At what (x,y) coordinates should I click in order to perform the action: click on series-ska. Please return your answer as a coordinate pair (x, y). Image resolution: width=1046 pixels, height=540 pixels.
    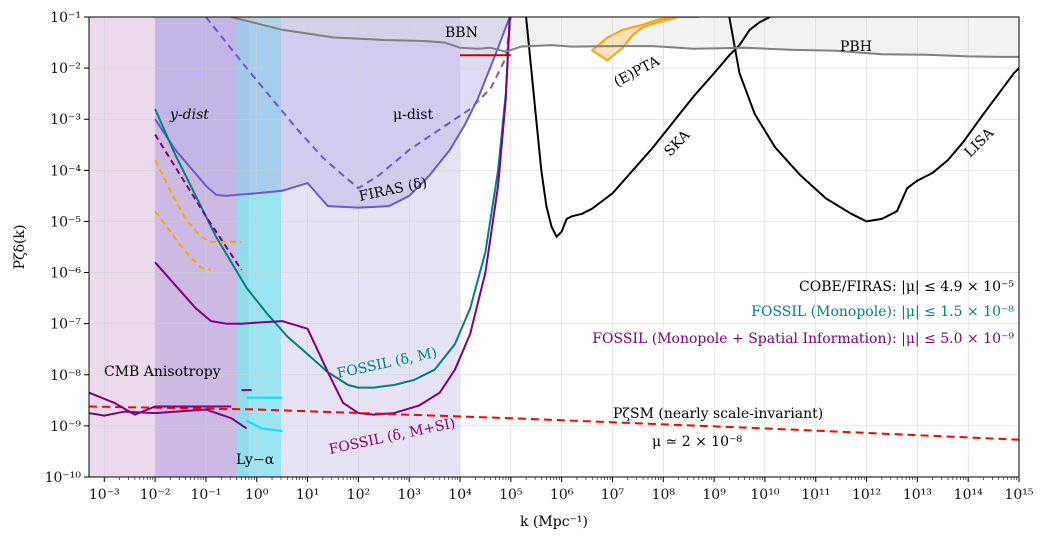
    Looking at the image, I should click on (648, 127).